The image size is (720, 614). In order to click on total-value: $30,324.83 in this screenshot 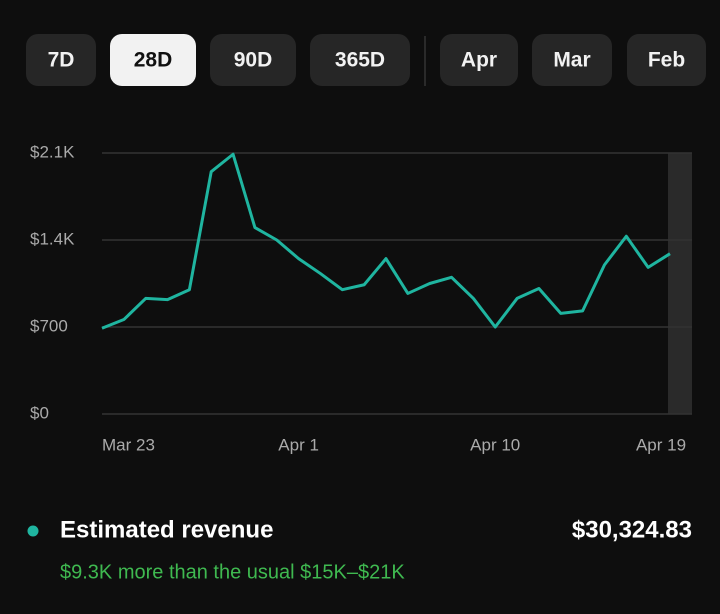, I will do `click(632, 529)`.